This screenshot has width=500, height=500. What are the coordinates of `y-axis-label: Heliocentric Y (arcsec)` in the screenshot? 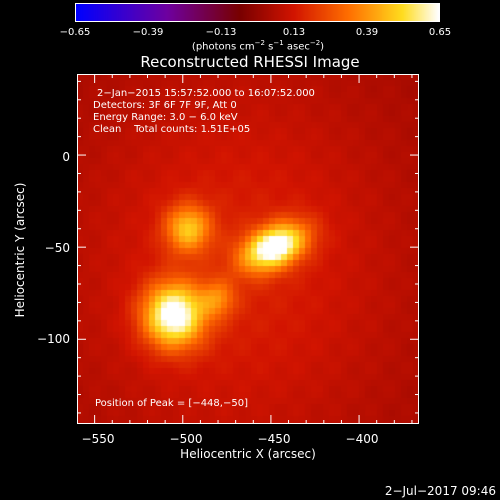 It's located at (20, 250).